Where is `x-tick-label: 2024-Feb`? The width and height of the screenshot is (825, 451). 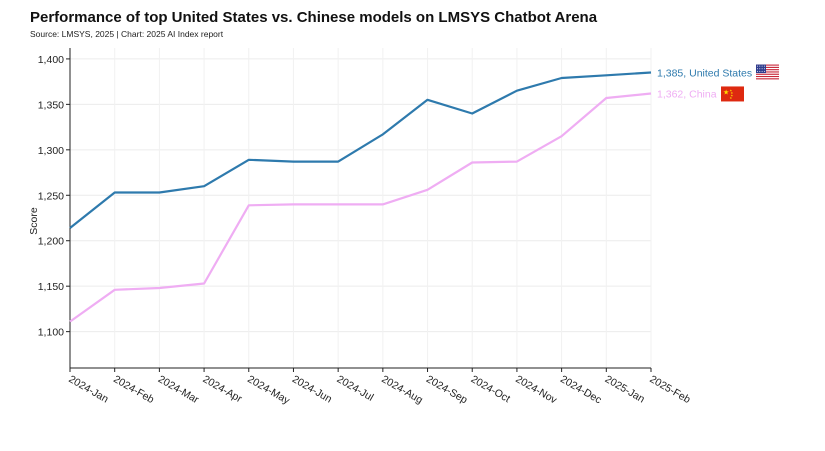
x-tick-label: 2024-Feb is located at coordinates (133, 389).